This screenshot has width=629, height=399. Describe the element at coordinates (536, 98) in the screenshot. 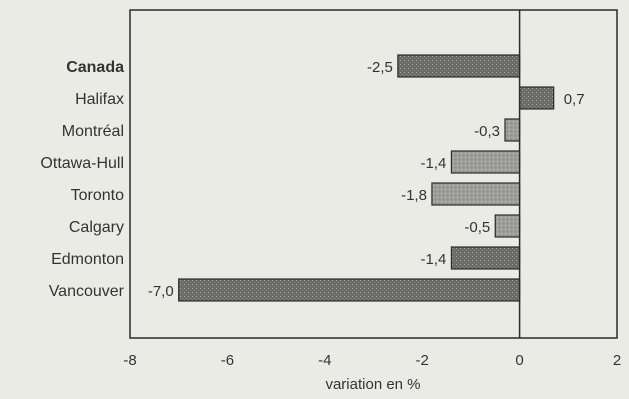

I see `bar-halifax` at that location.